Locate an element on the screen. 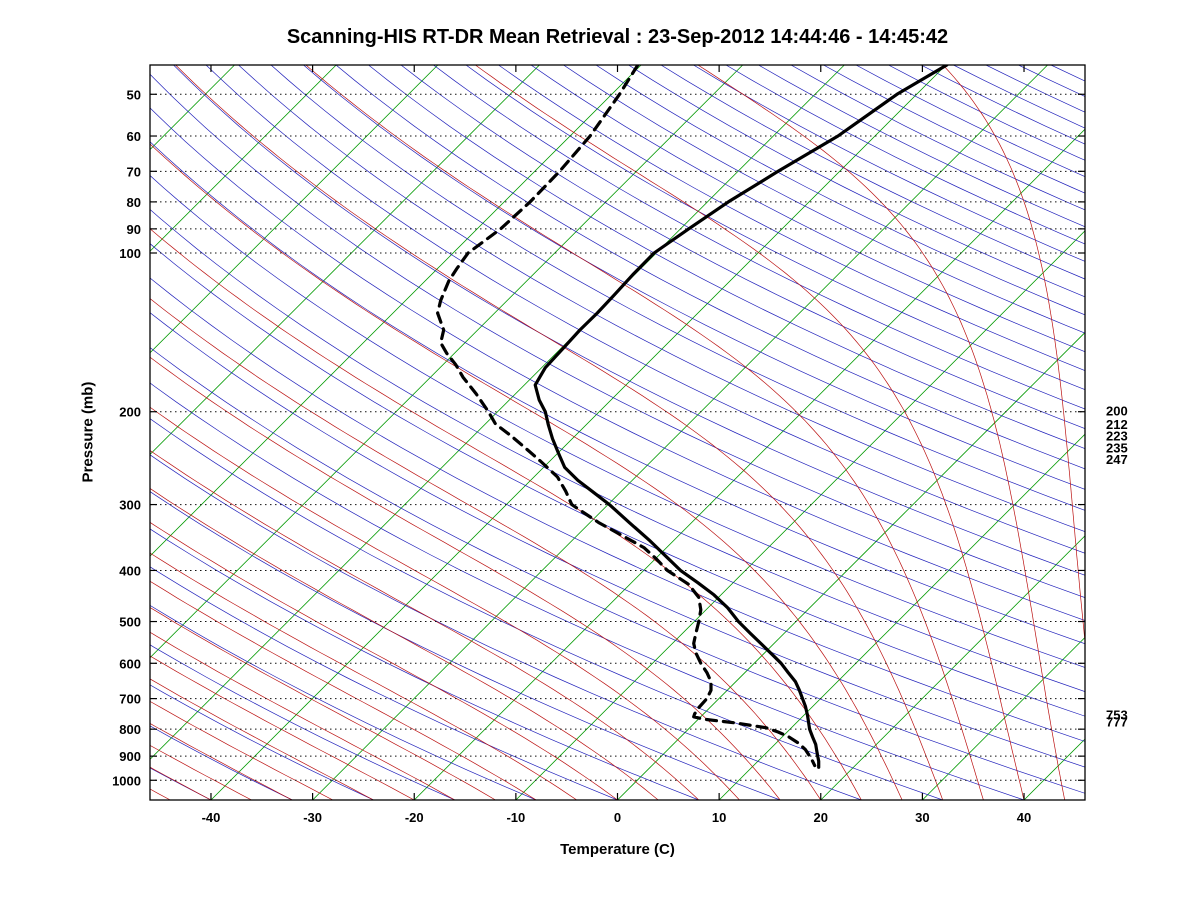 This screenshot has height=900, width=1200. y-tick-label: 60 is located at coordinates (134, 136).